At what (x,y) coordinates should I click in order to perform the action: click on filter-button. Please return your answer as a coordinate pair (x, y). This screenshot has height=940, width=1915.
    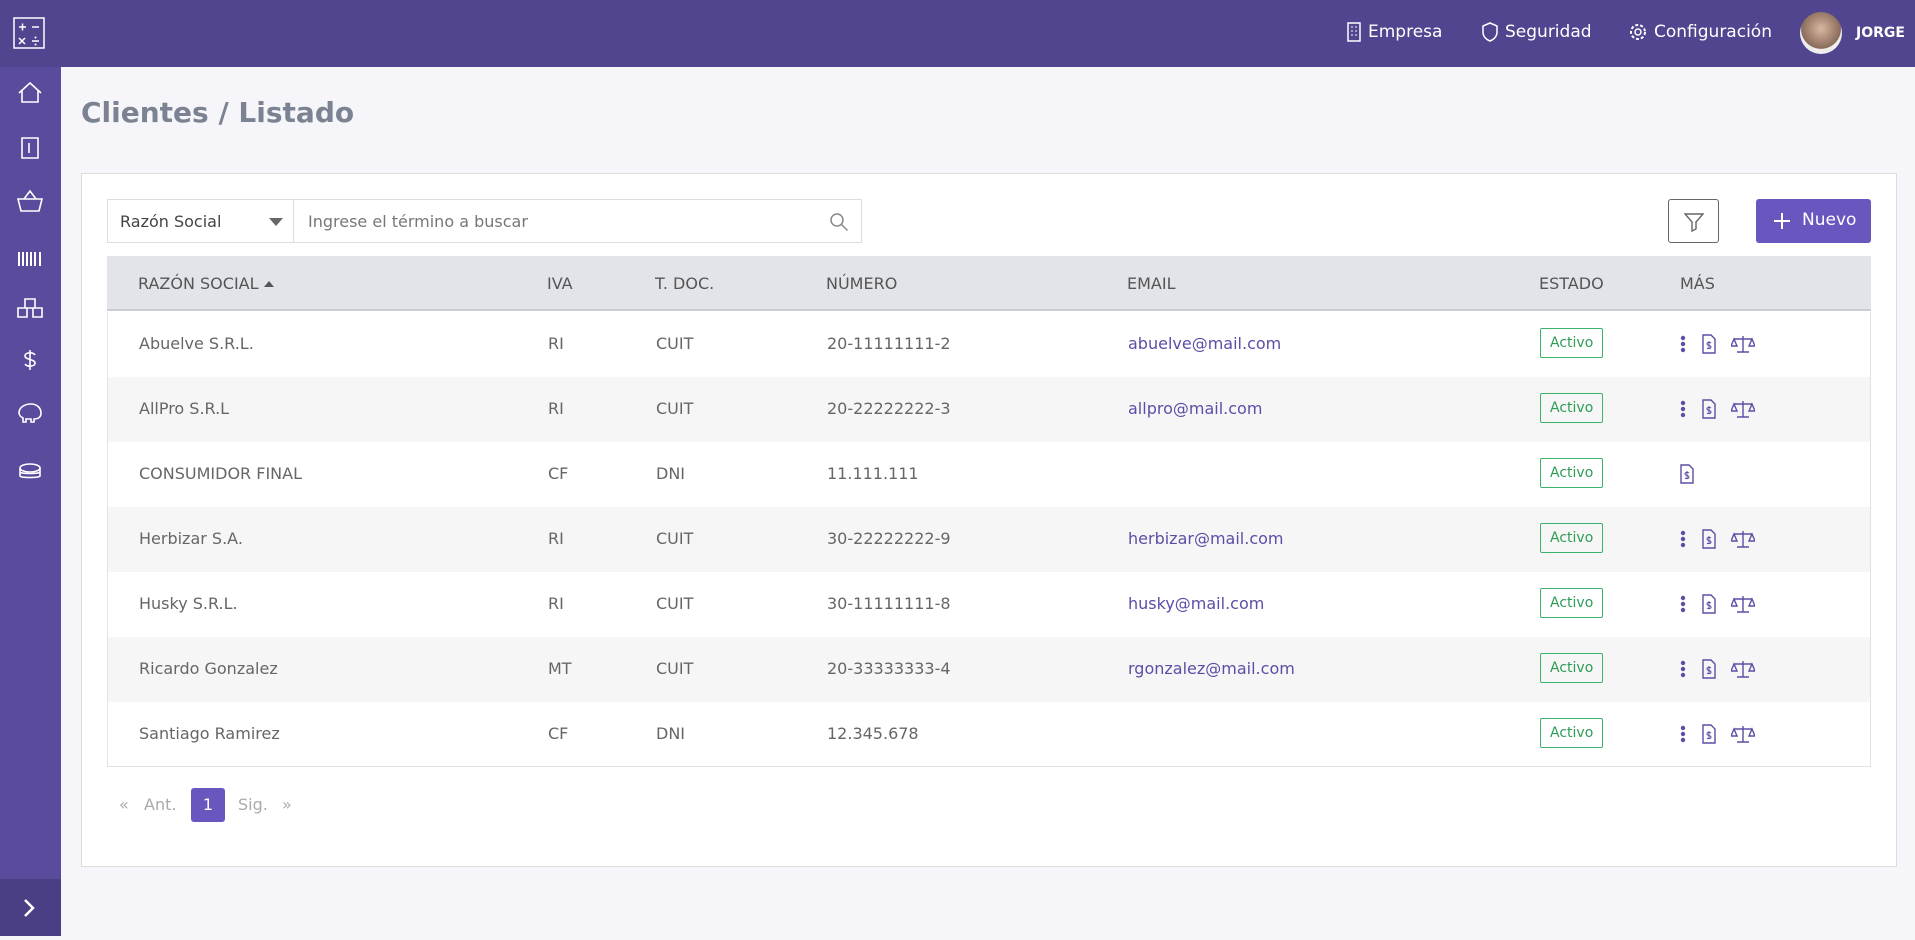
    Looking at the image, I should click on (1693, 221).